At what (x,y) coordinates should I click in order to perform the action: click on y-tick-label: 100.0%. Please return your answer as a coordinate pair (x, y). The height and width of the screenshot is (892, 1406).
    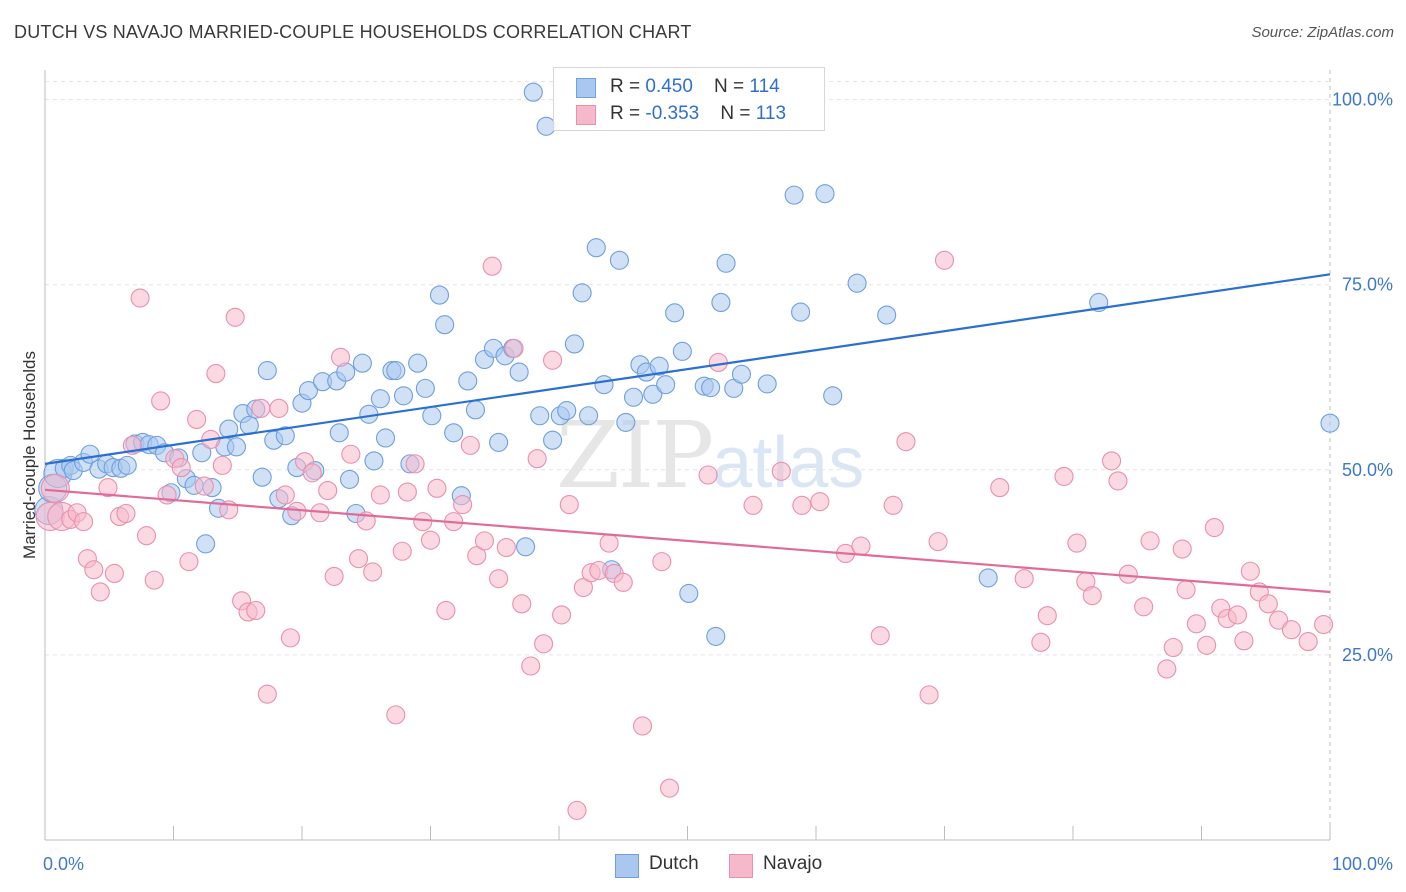
    Looking at the image, I should click on (1362, 100).